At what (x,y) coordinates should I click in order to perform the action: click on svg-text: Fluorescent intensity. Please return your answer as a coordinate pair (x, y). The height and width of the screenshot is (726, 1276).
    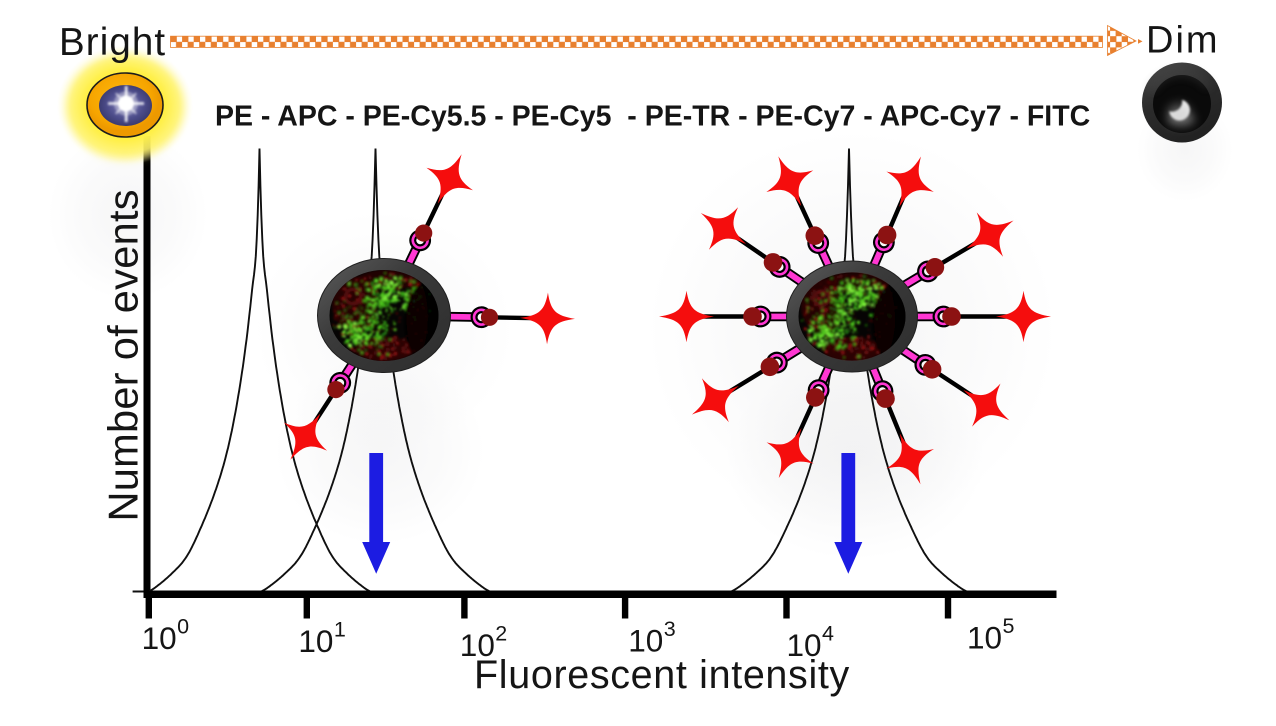
    Looking at the image, I should click on (662, 675).